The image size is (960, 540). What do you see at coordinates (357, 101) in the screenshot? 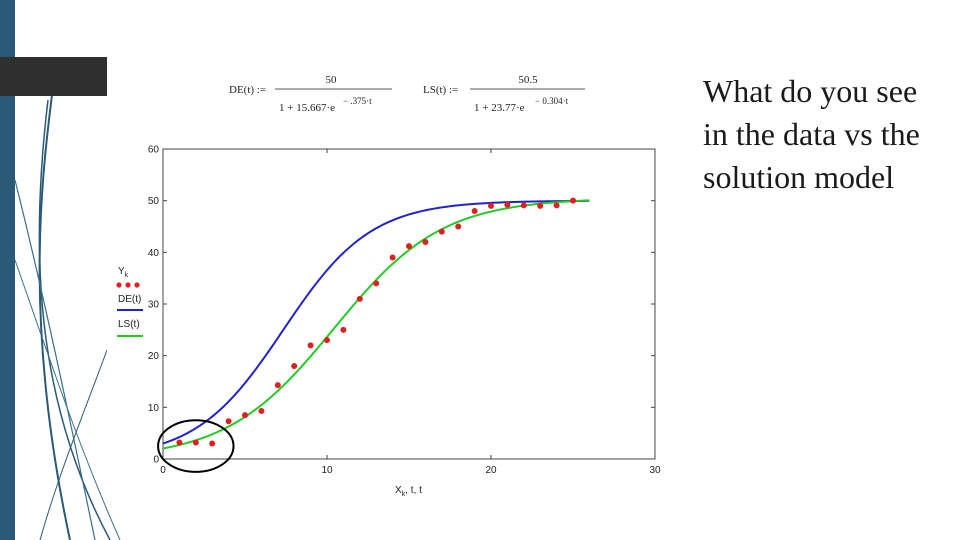
I see `de-exponent: − .375·t` at bounding box center [357, 101].